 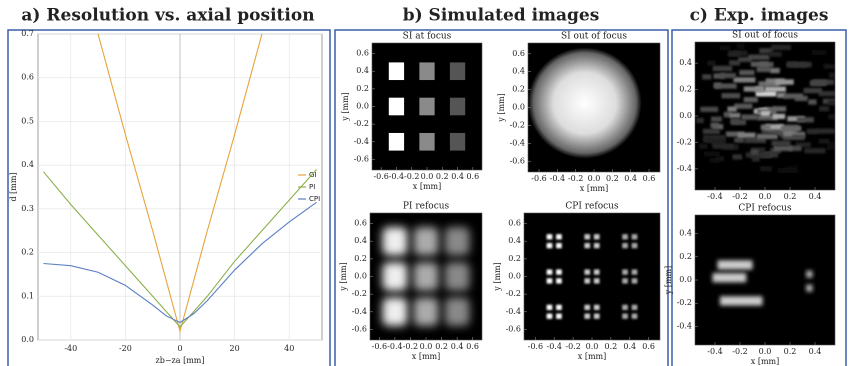 What do you see at coordinates (427, 37) in the screenshot?
I see `image-title: SI at focus` at bounding box center [427, 37].